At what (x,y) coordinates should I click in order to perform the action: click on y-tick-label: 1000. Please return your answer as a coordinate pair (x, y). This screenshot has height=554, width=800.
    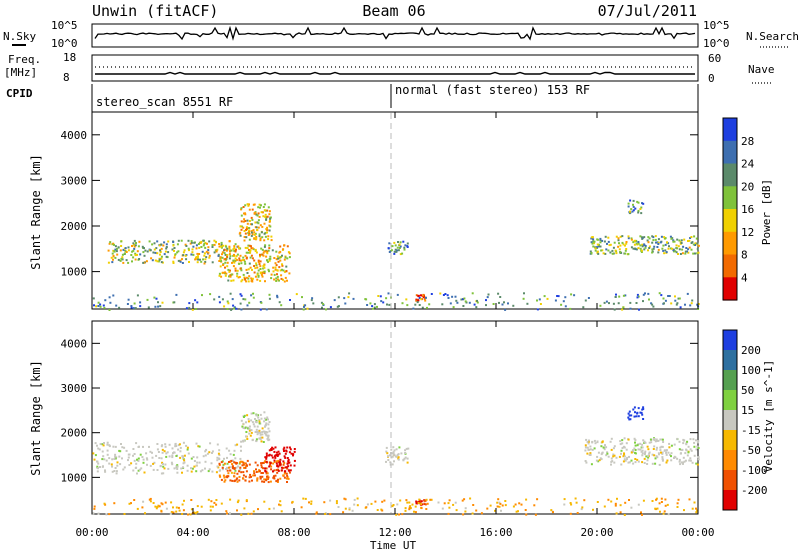
    Looking at the image, I should click on (74, 477).